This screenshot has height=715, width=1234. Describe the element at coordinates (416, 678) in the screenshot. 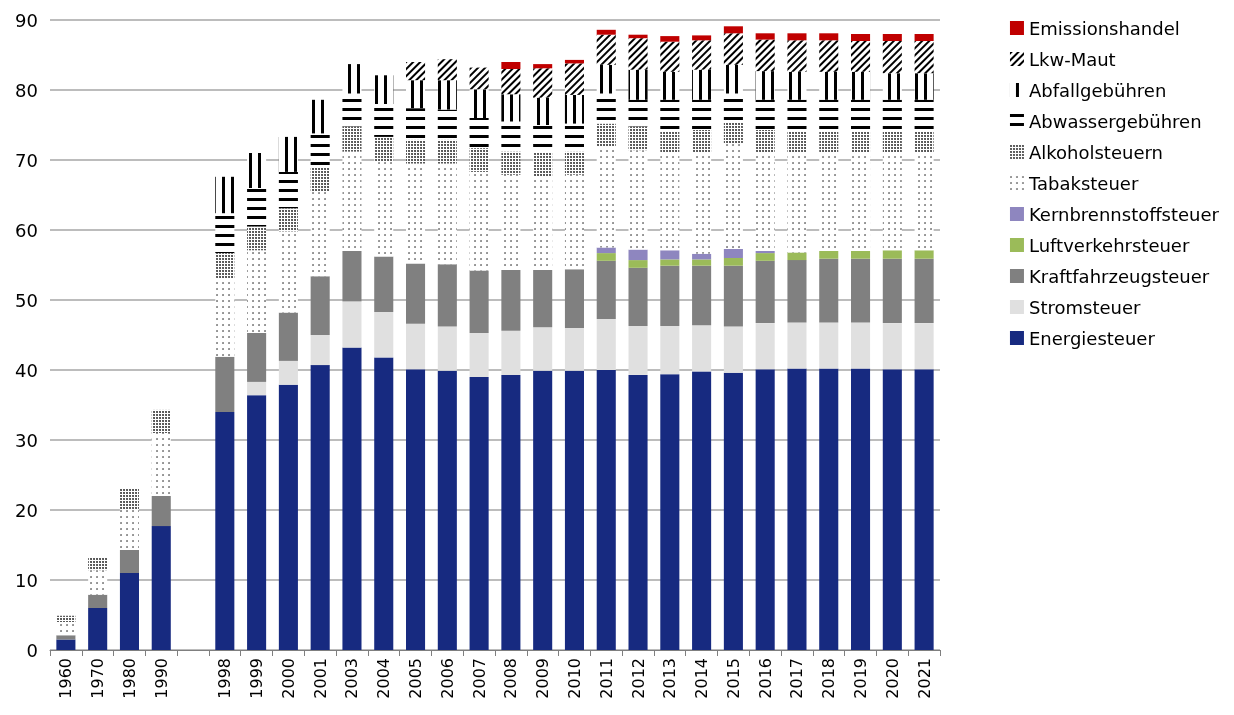

I see `x-tick-label: 2005` at that location.